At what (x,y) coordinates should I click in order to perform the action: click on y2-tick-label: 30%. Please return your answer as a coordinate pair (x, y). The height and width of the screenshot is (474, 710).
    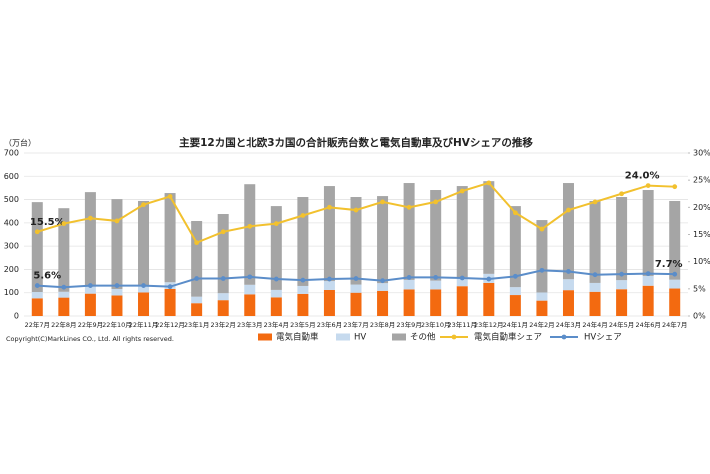
    Looking at the image, I should click on (701, 153).